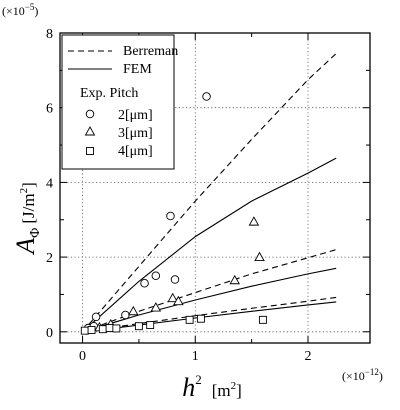 This screenshot has height=410, width=400. What do you see at coordinates (49, 34) in the screenshot?
I see `y-tick-label: 8` at bounding box center [49, 34].